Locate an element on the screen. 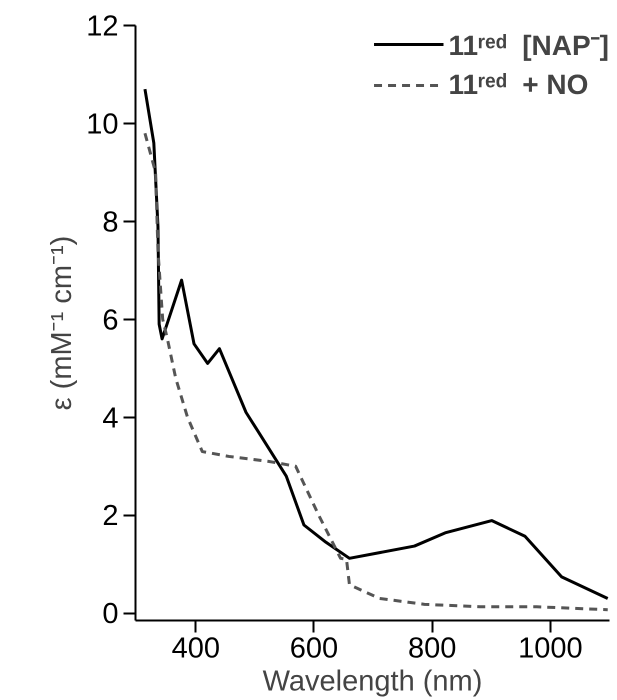 This screenshot has height=700, width=617. x-tick-label: 400 is located at coordinates (196, 648).